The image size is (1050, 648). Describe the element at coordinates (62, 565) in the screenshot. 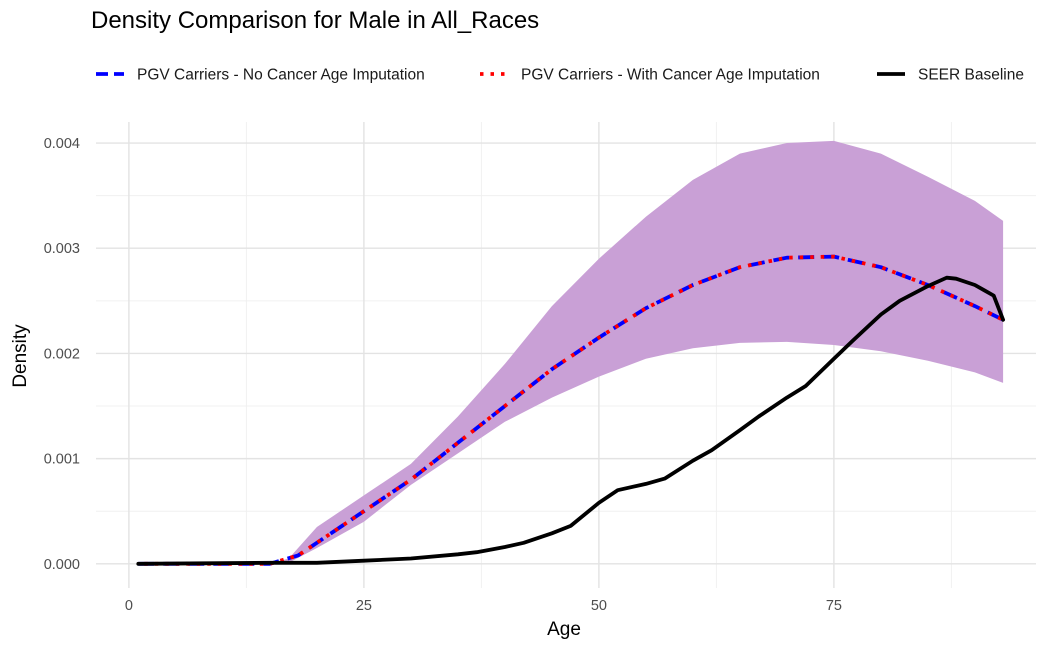

I see `y-tick-label: 0.000` at that location.